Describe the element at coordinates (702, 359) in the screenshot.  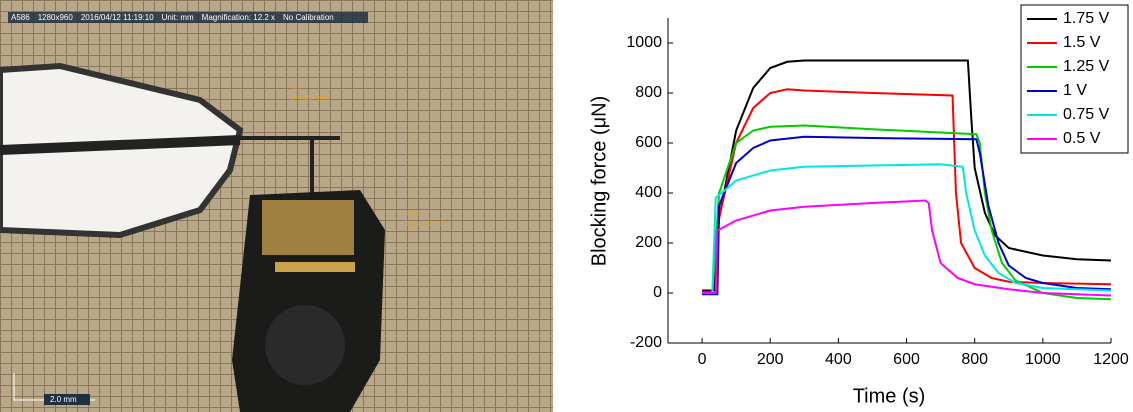
I see `x-tick-label: 0` at that location.